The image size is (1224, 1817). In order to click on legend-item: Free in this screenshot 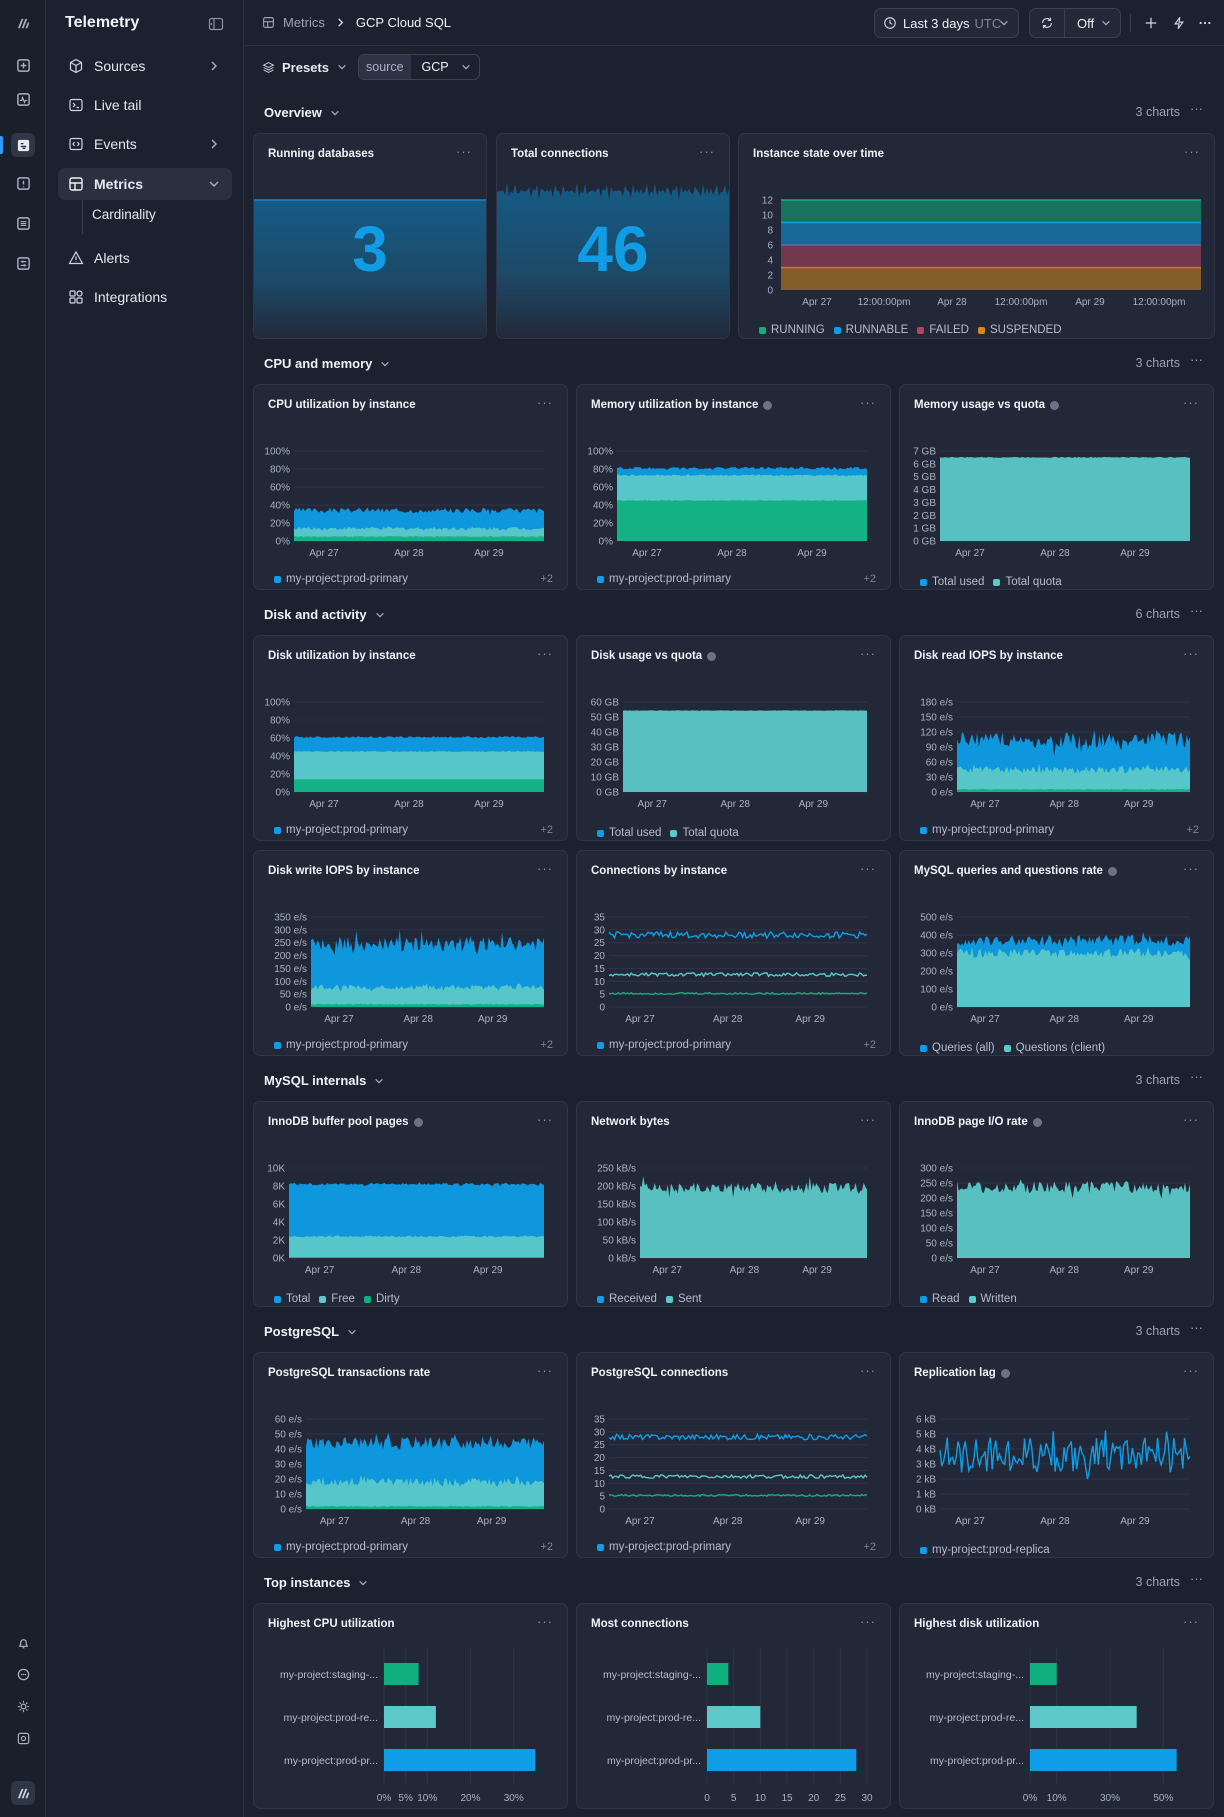, I will do `click(337, 1299)`.